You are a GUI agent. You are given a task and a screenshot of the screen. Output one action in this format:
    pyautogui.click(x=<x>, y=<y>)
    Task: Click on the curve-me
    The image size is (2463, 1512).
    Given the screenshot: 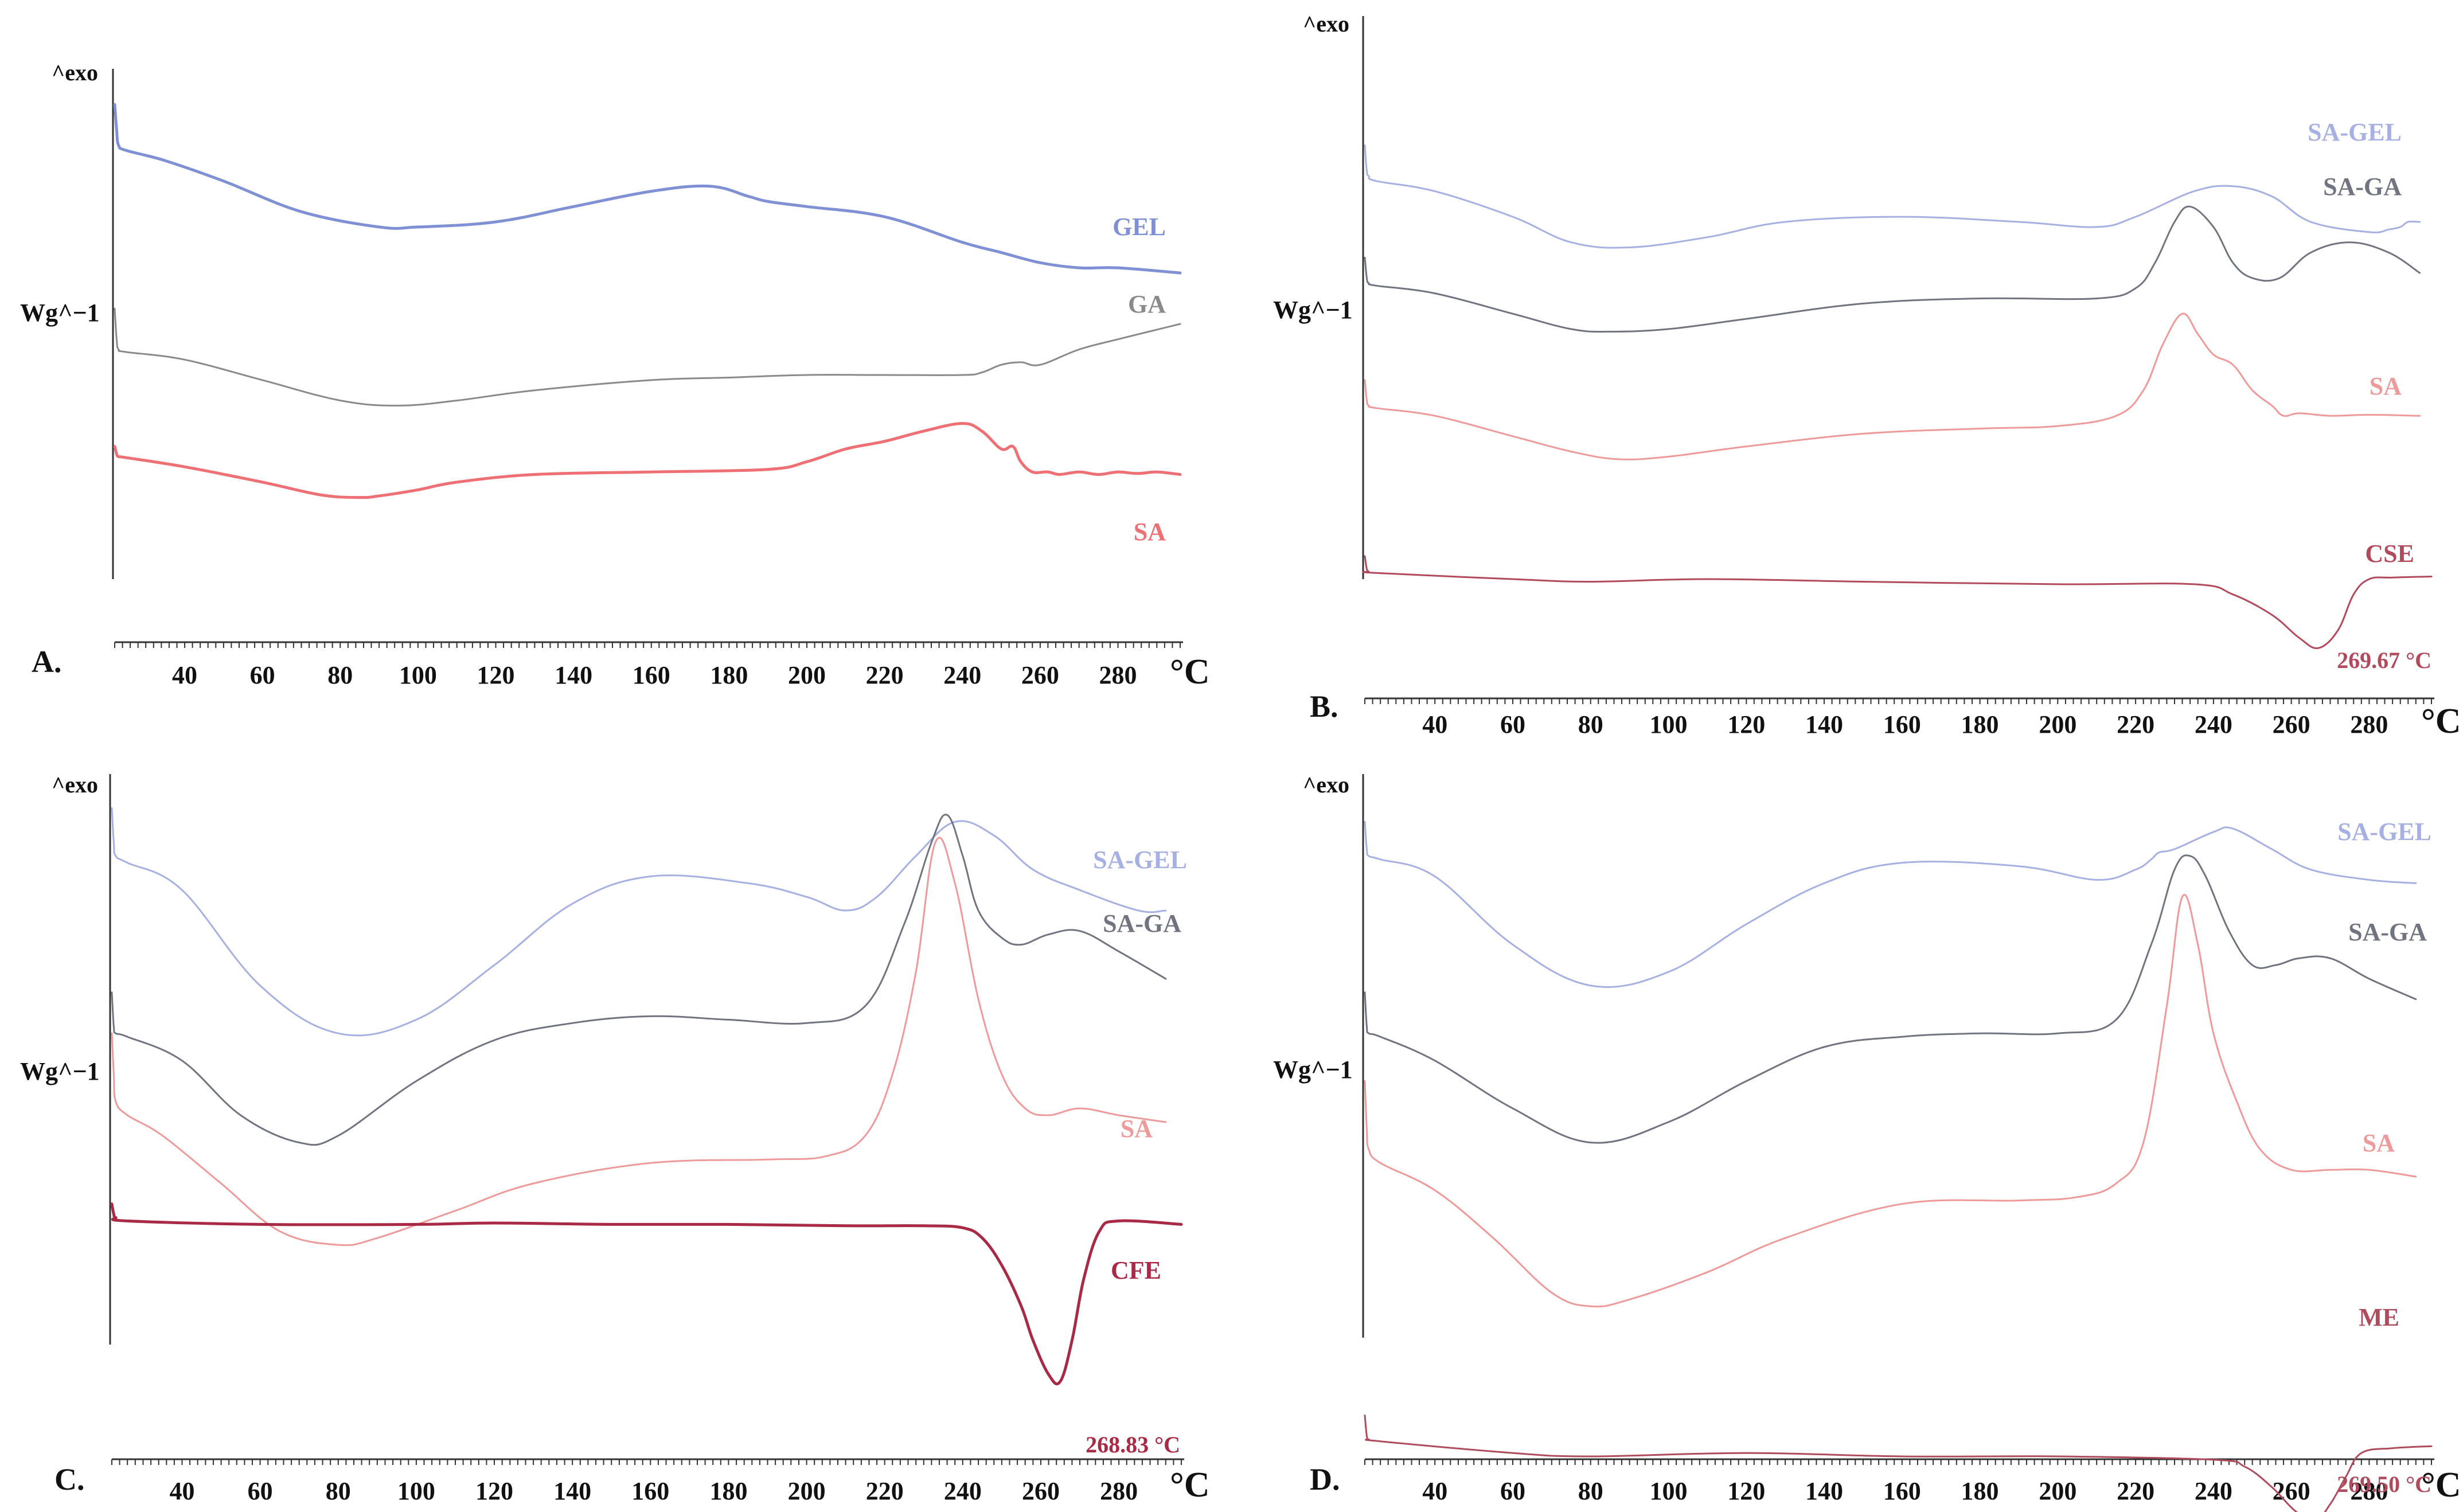 What is the action you would take?
    pyautogui.click(x=1898, y=1463)
    